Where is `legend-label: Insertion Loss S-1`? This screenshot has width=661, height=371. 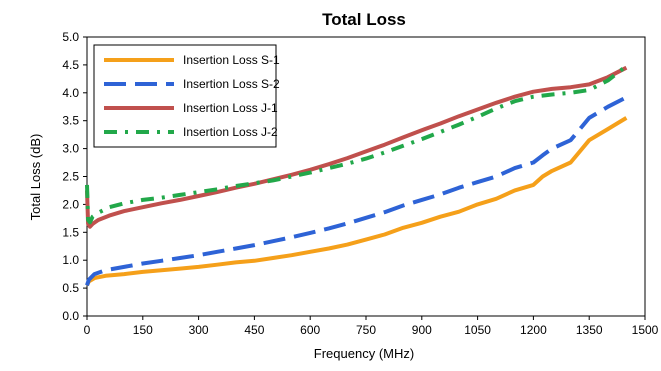 legend-label: Insertion Loss S-1 is located at coordinates (231, 60).